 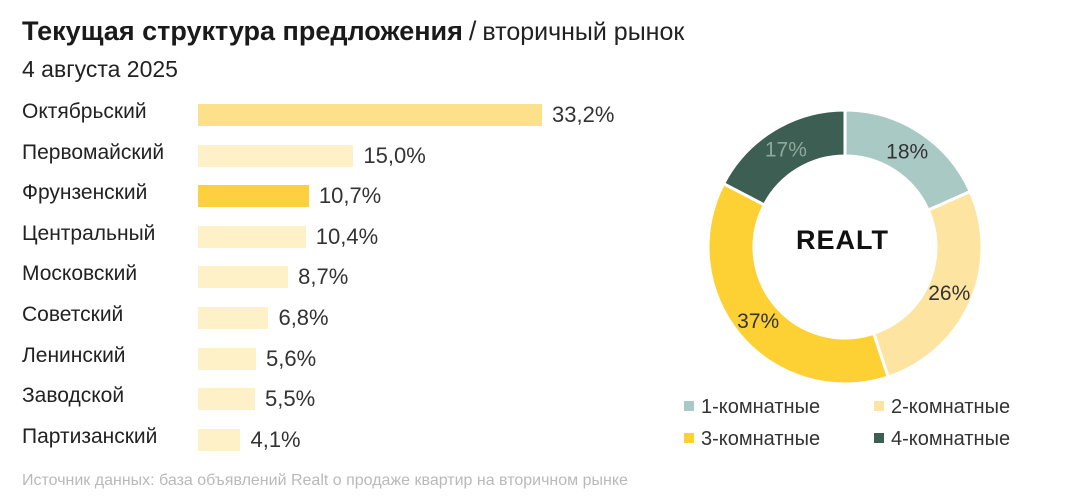 I want to click on bar-label: Ленинский, so click(x=74, y=355).